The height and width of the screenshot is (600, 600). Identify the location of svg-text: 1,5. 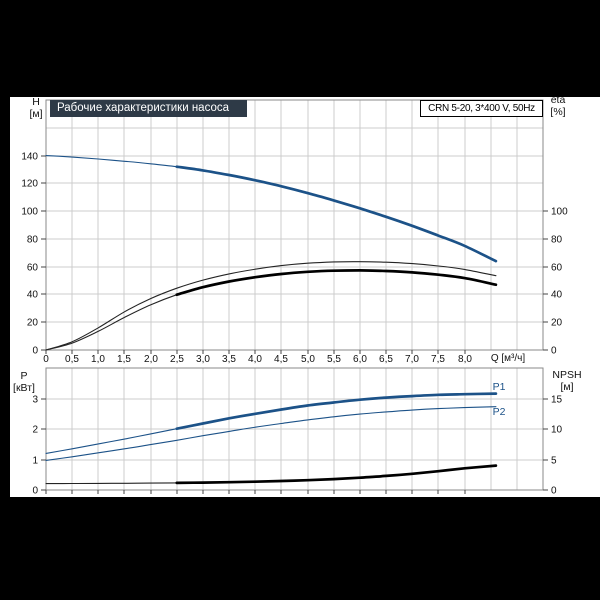
(124, 359).